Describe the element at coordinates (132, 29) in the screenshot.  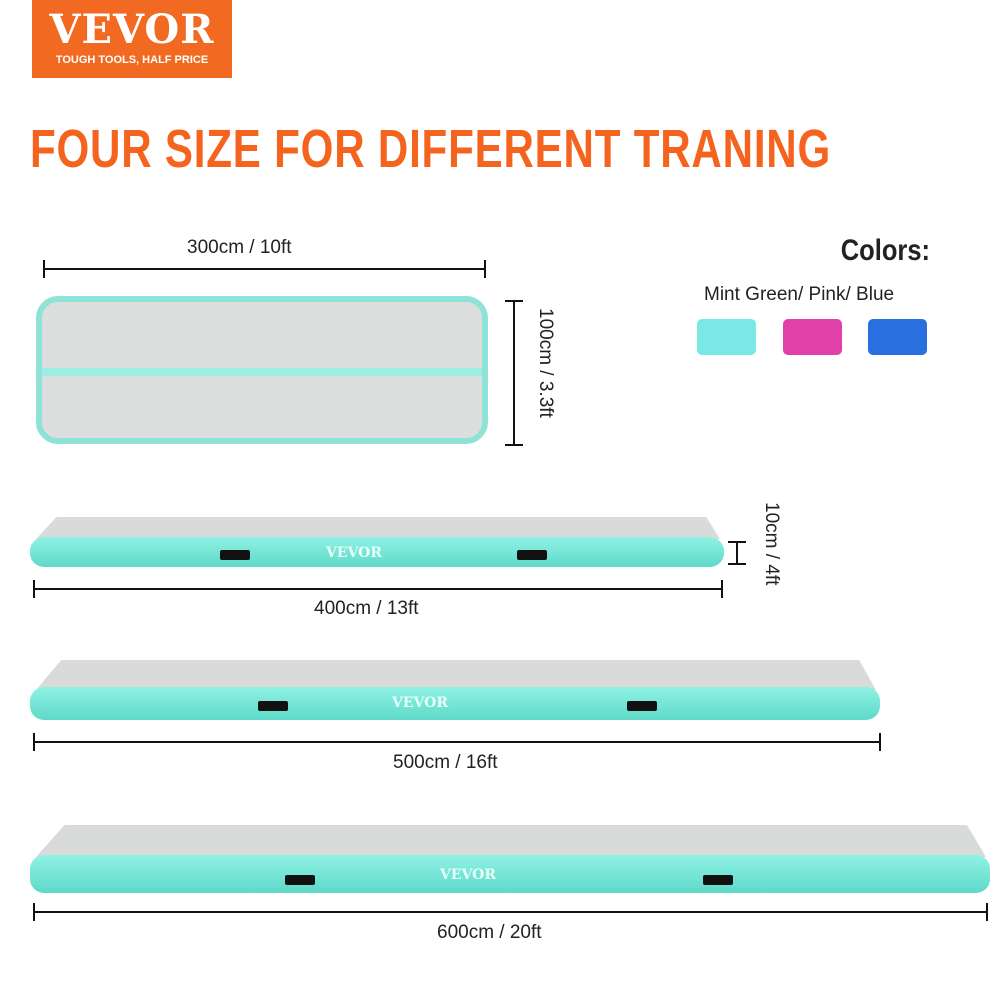
I see `logo-brand: VEVOR` at that location.